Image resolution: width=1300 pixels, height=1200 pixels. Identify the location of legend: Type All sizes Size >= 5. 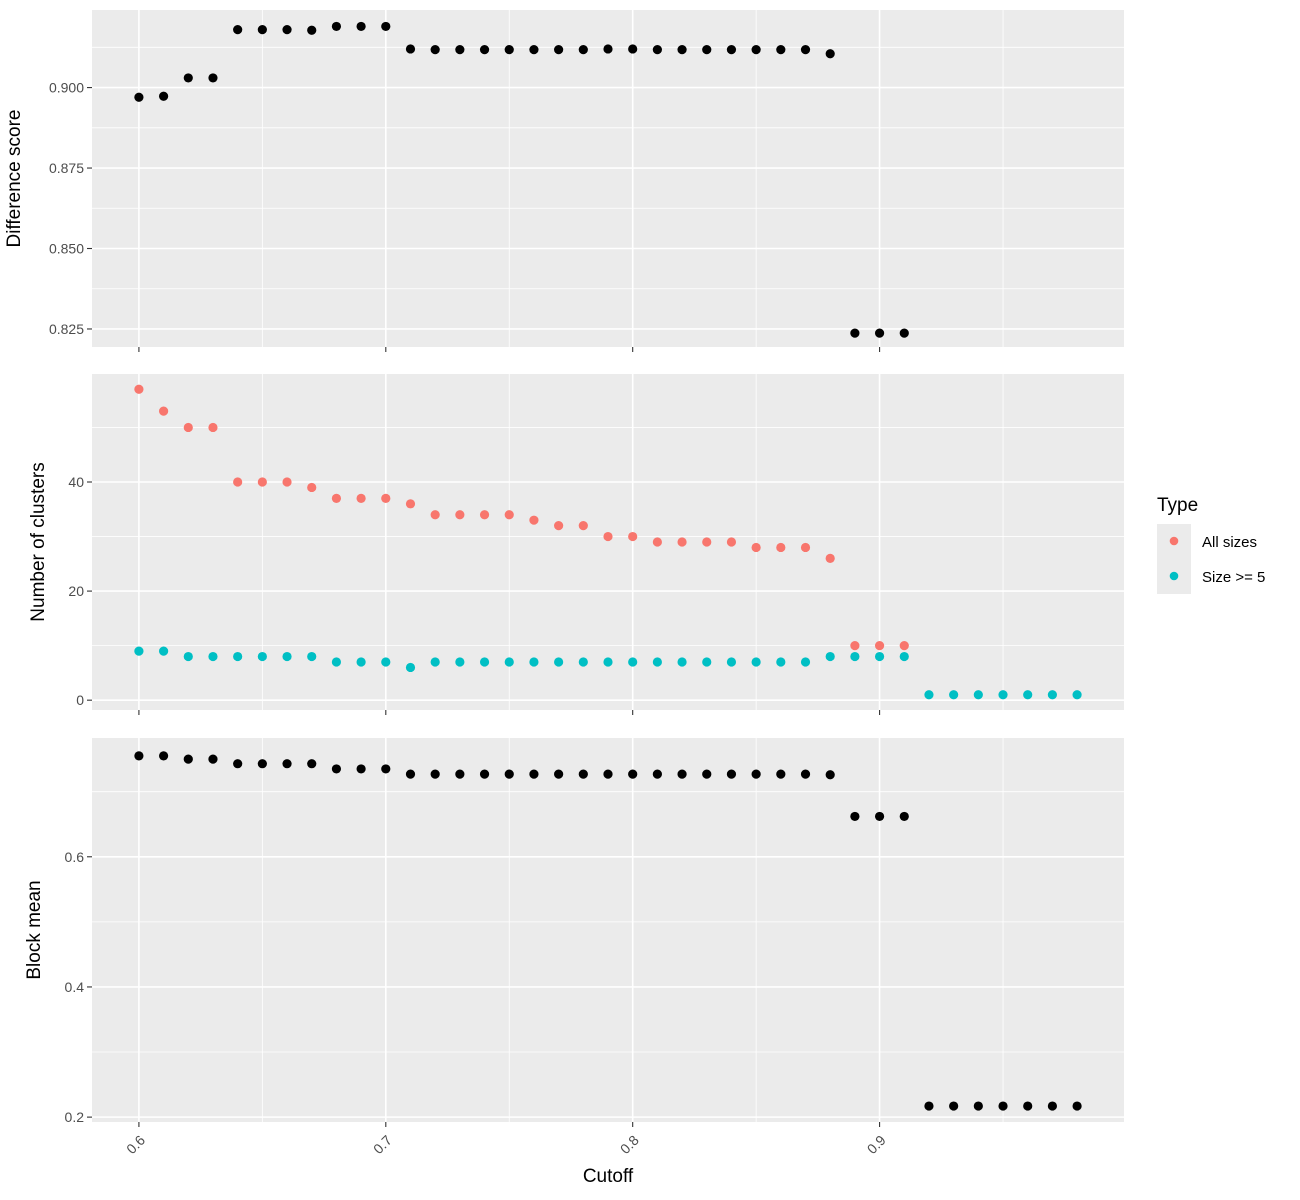
(1211, 544).